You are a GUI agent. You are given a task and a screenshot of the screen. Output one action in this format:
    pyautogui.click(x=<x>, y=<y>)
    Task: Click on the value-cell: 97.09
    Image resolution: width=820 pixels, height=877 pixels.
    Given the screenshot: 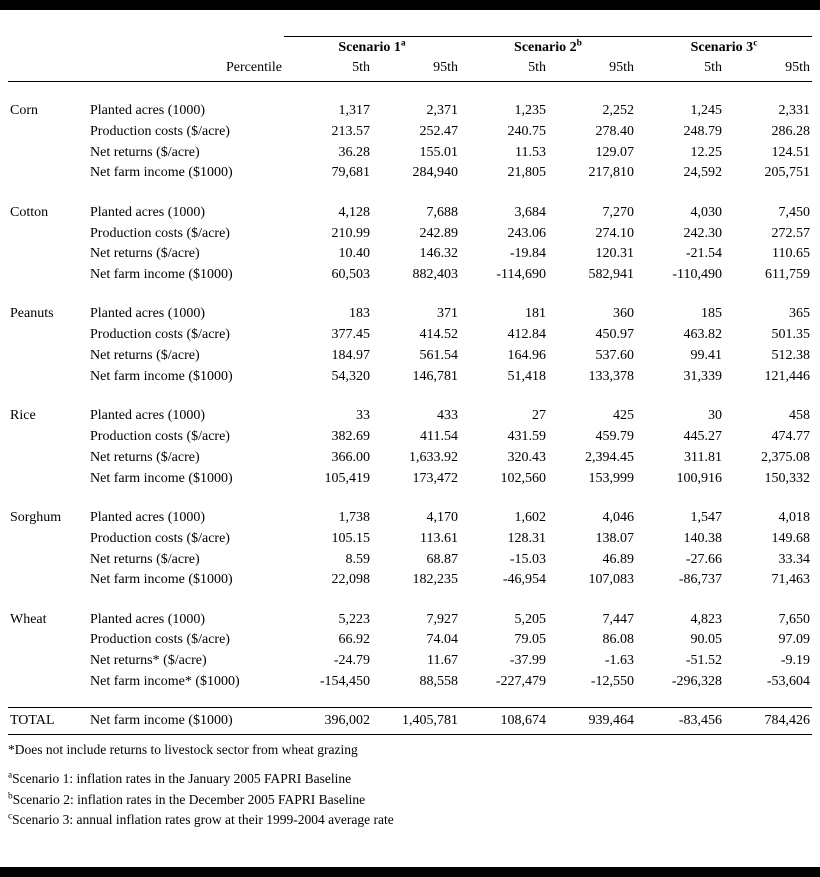 What is the action you would take?
    pyautogui.click(x=794, y=640)
    